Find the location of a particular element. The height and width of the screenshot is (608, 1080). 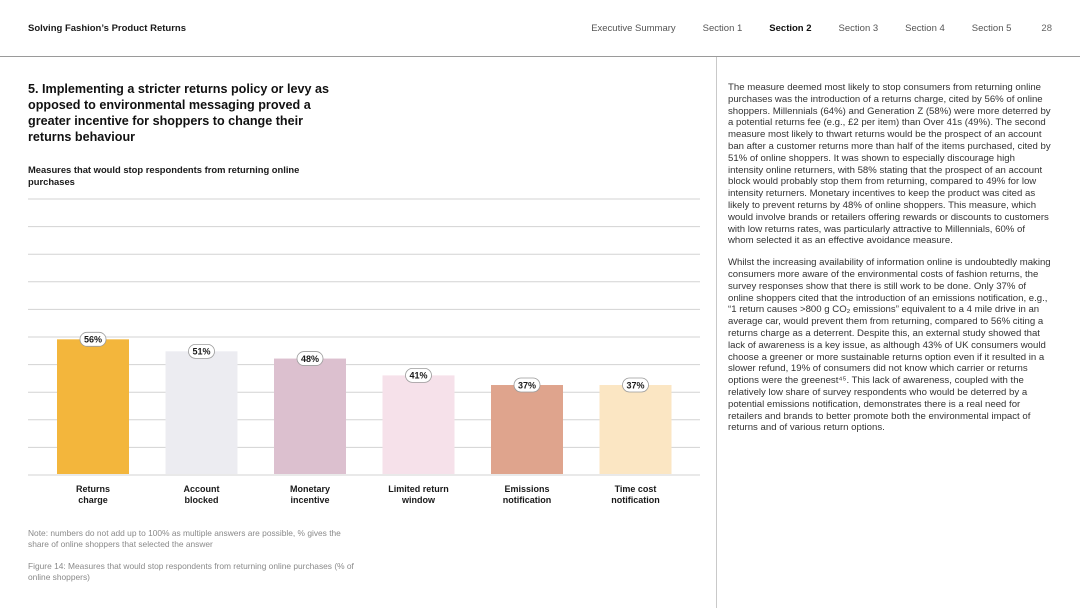

category-label: blocked is located at coordinates (201, 500).